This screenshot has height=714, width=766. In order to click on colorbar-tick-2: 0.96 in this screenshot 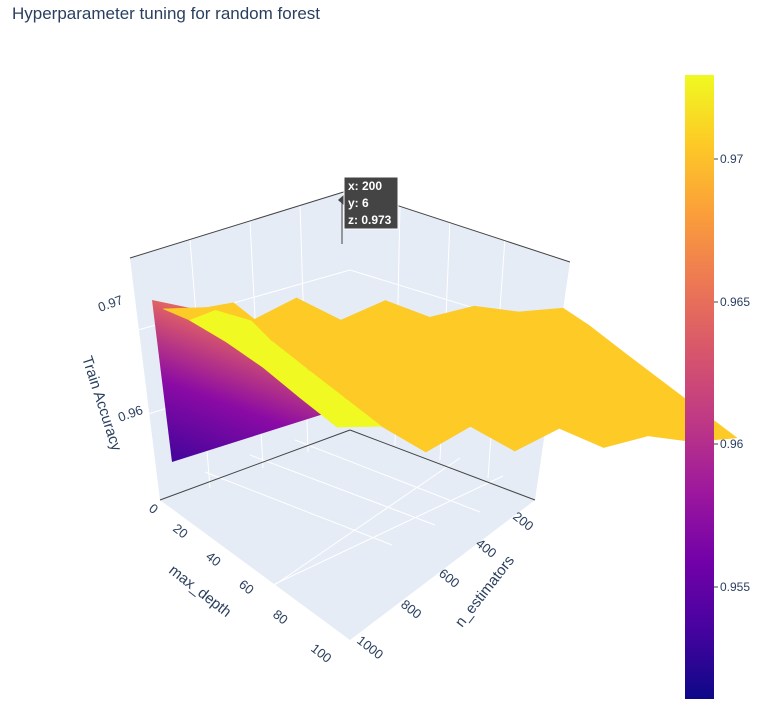, I will do `click(732, 444)`.